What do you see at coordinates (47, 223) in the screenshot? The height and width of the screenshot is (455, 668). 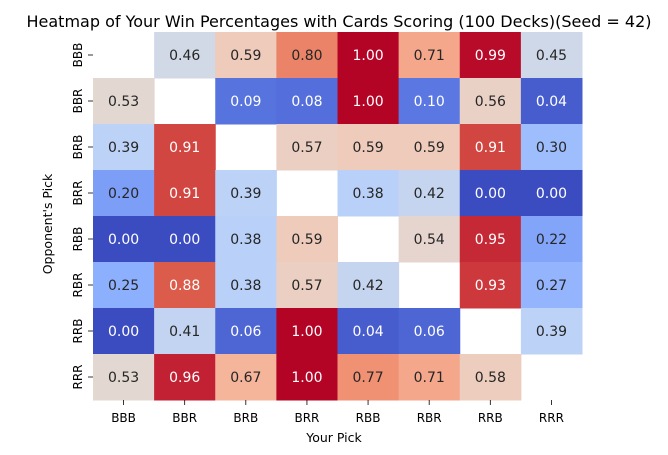 I see `y-axis-label: Opponent's Pick` at bounding box center [47, 223].